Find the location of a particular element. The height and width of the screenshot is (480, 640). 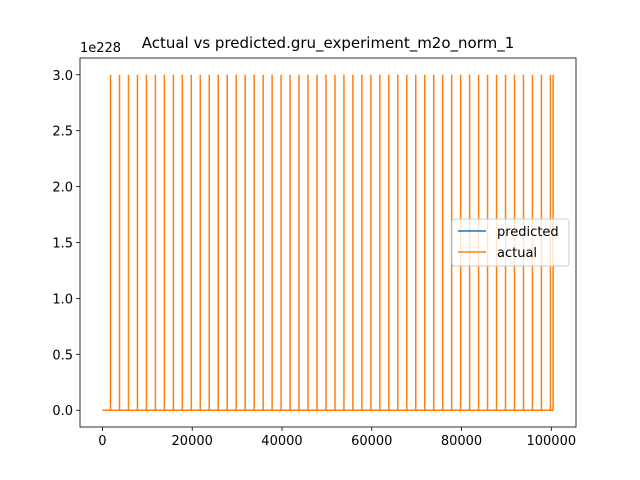

x-tick-label: 100000 is located at coordinates (551, 441).